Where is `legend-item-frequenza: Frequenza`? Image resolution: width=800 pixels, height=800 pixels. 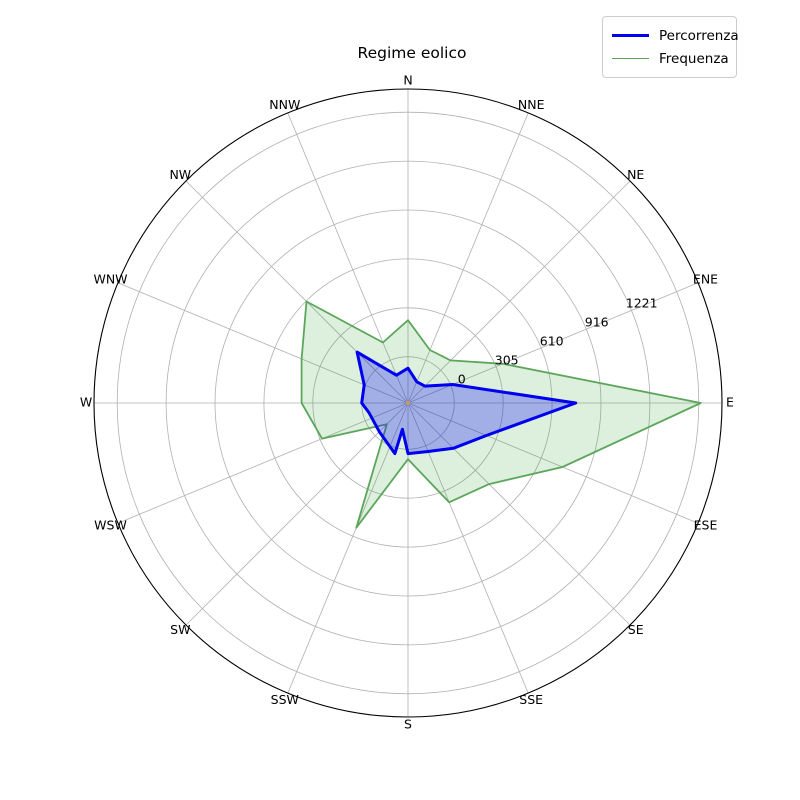 legend-item-frequenza: Frequenza is located at coordinates (670, 58).